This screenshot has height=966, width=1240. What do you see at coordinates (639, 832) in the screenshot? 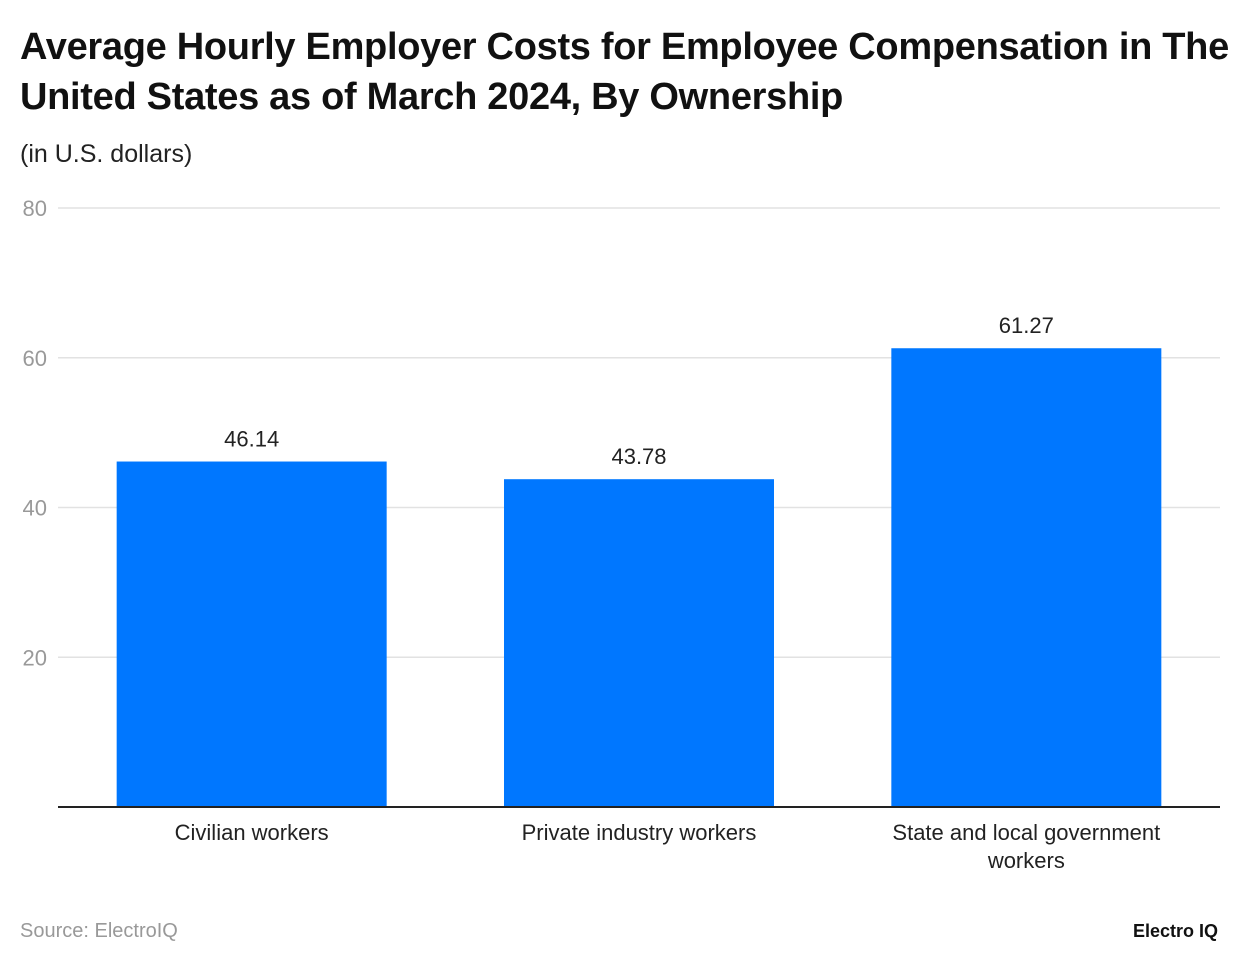
I see `x-tick-label: Private industry workers` at bounding box center [639, 832].